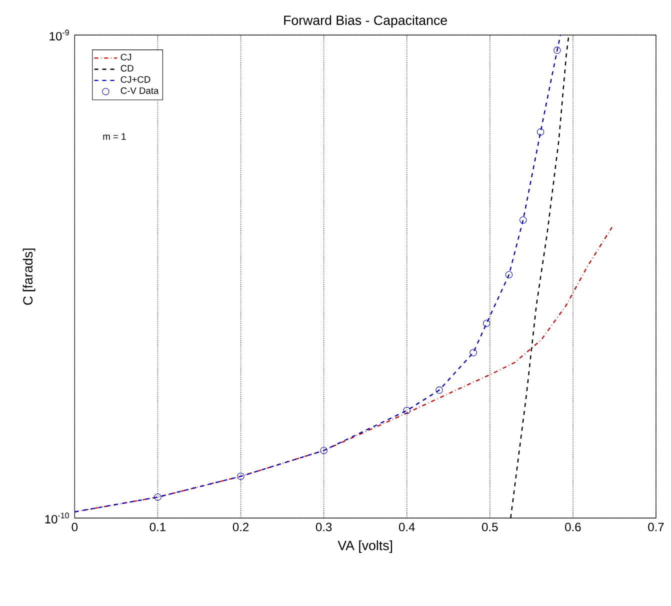 The width and height of the screenshot is (671, 606). What do you see at coordinates (406, 527) in the screenshot?
I see `x-tick-label: 0.4` at bounding box center [406, 527].